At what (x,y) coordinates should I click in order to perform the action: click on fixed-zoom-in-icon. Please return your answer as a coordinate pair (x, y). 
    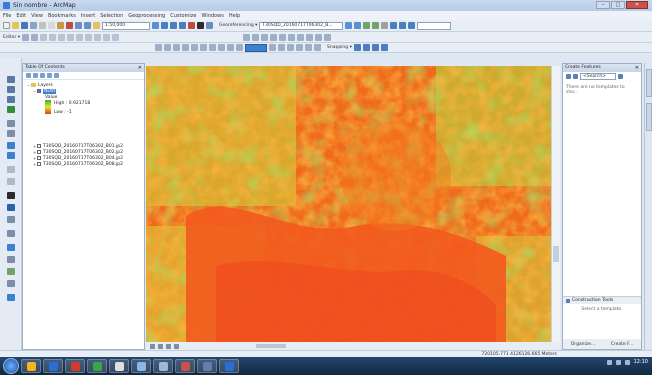
    Looking at the image, I should click on (11, 123).